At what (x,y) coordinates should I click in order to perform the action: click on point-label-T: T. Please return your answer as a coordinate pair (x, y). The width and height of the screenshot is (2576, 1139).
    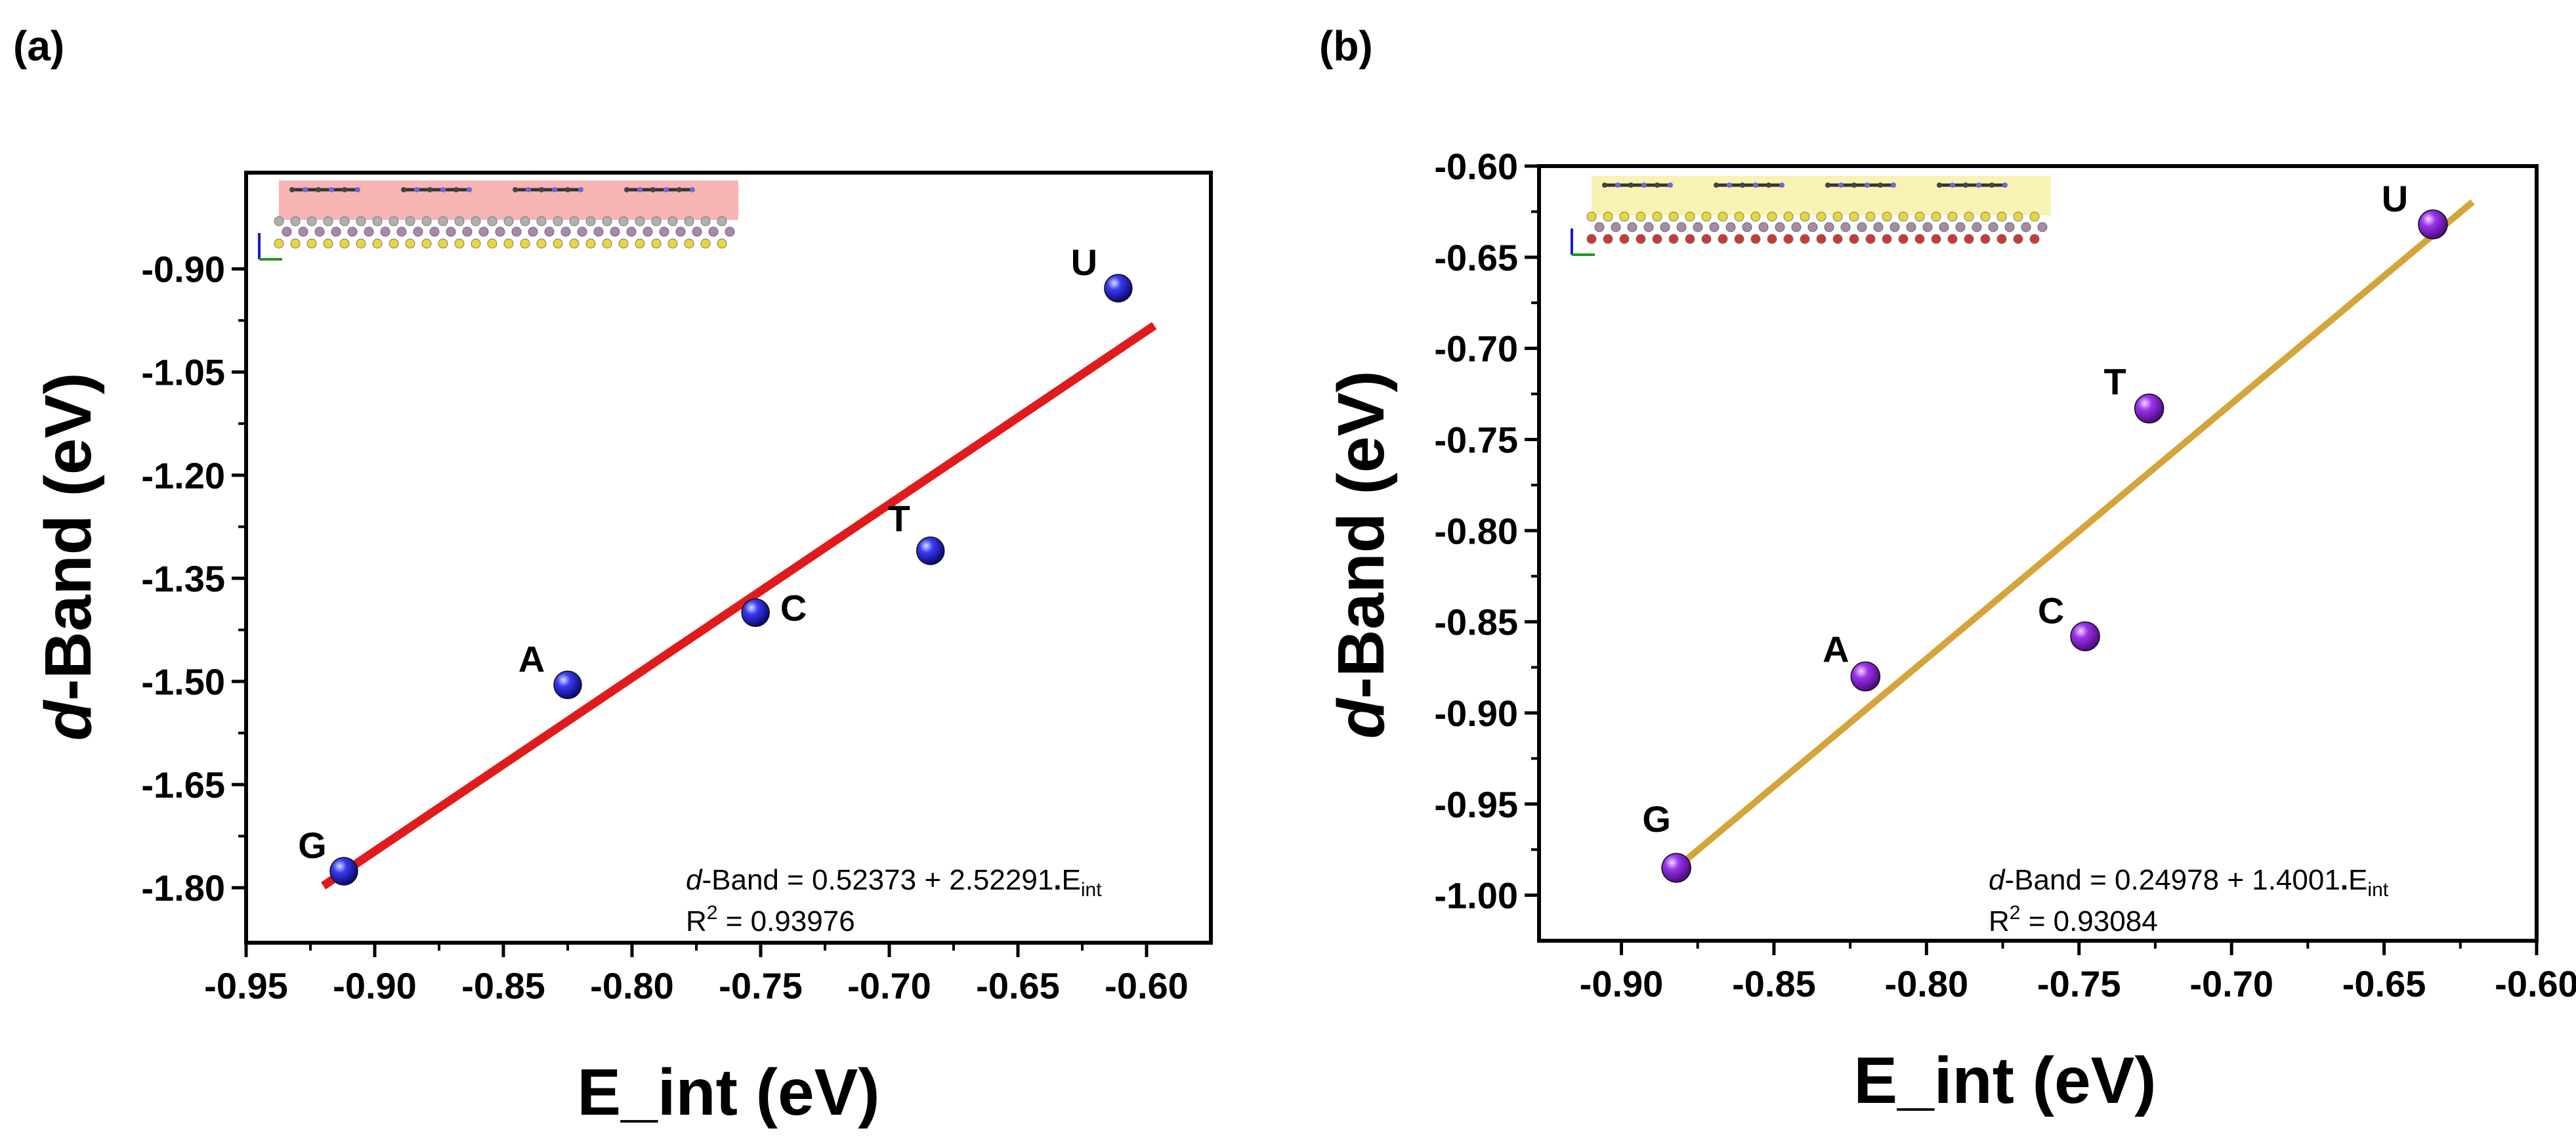
    Looking at the image, I should click on (899, 518).